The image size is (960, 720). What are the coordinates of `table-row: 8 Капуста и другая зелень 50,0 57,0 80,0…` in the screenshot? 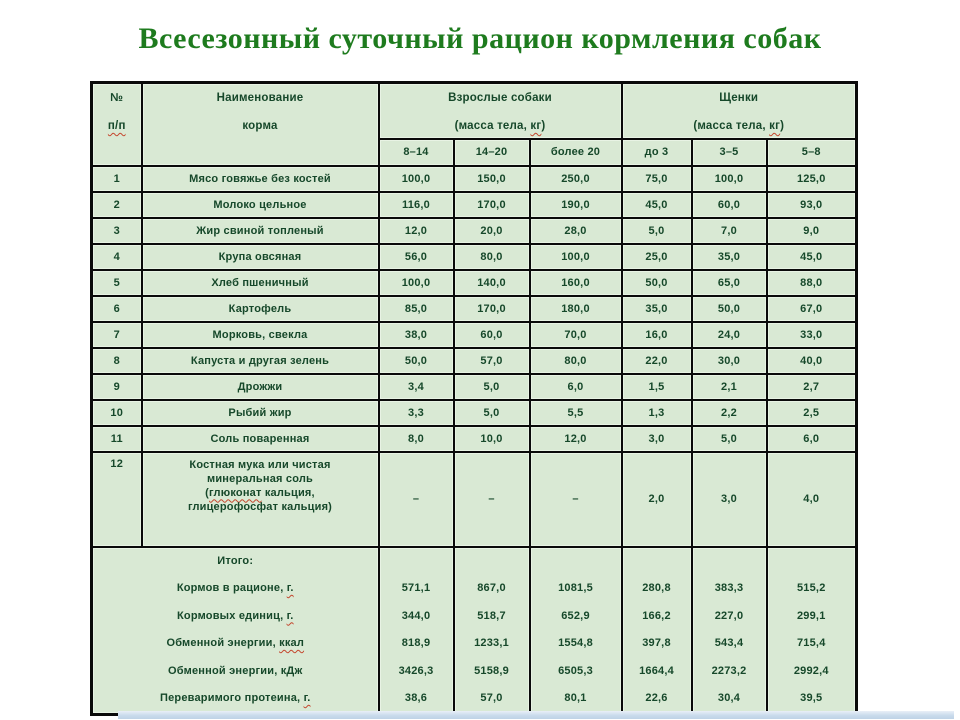 It's located at (474, 360).